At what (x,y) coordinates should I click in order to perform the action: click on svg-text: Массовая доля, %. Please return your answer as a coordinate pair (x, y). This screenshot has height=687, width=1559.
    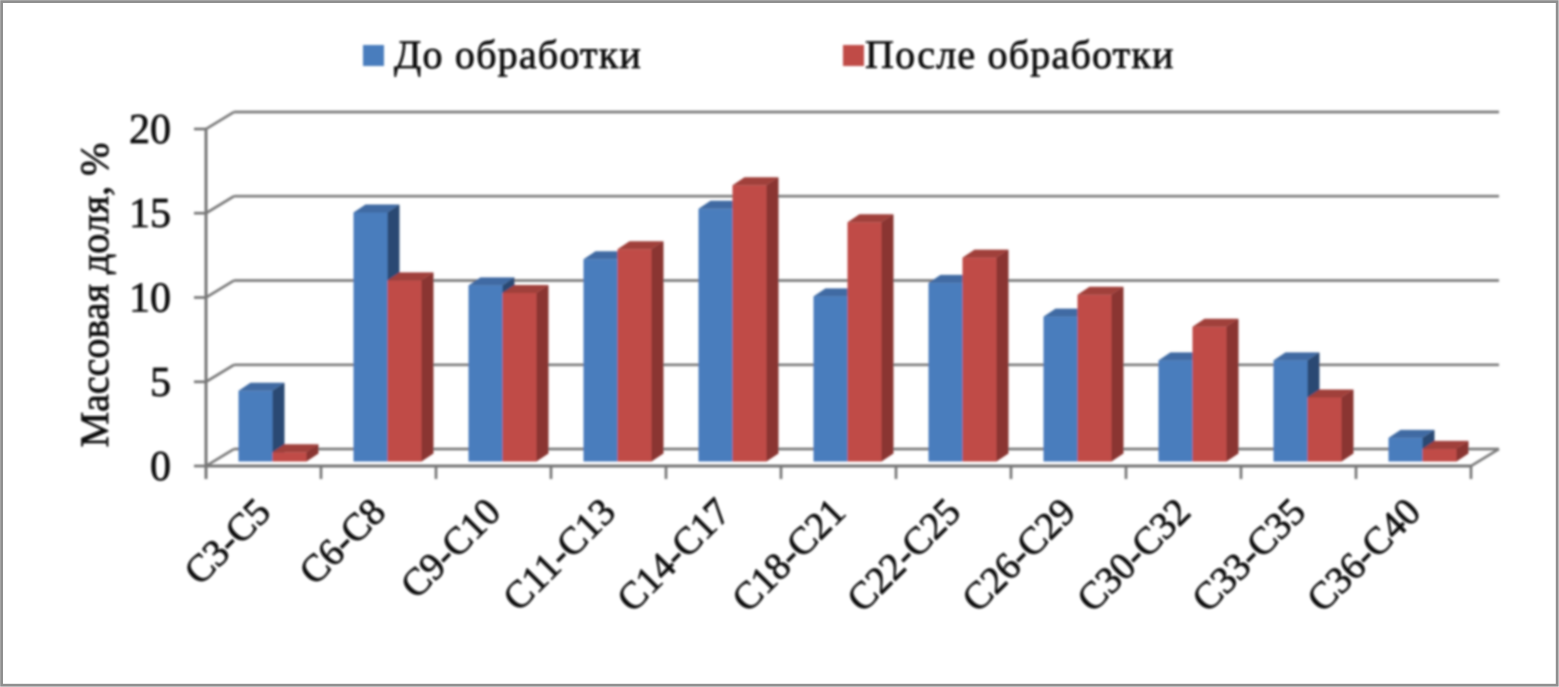
    Looking at the image, I should click on (94, 295).